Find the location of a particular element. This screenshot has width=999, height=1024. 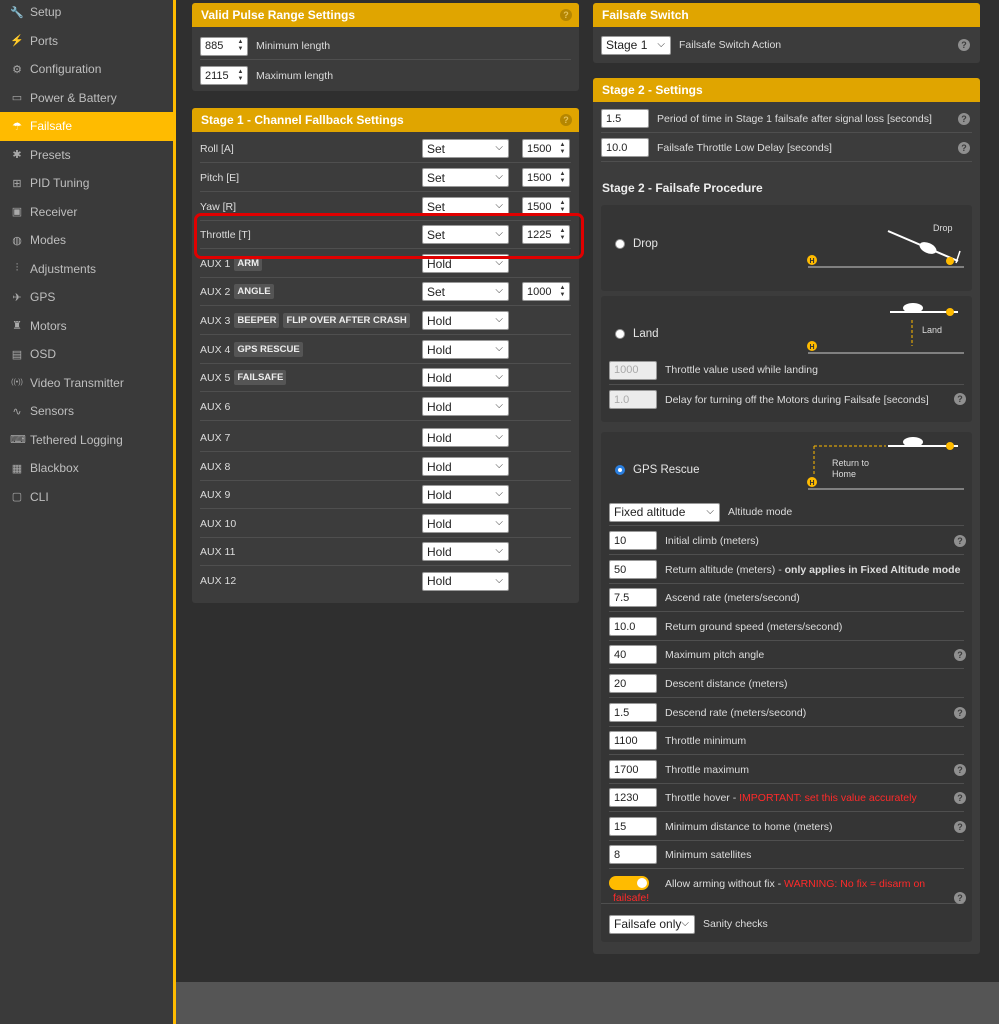

gps-field-input: 1230 is located at coordinates (633, 797).